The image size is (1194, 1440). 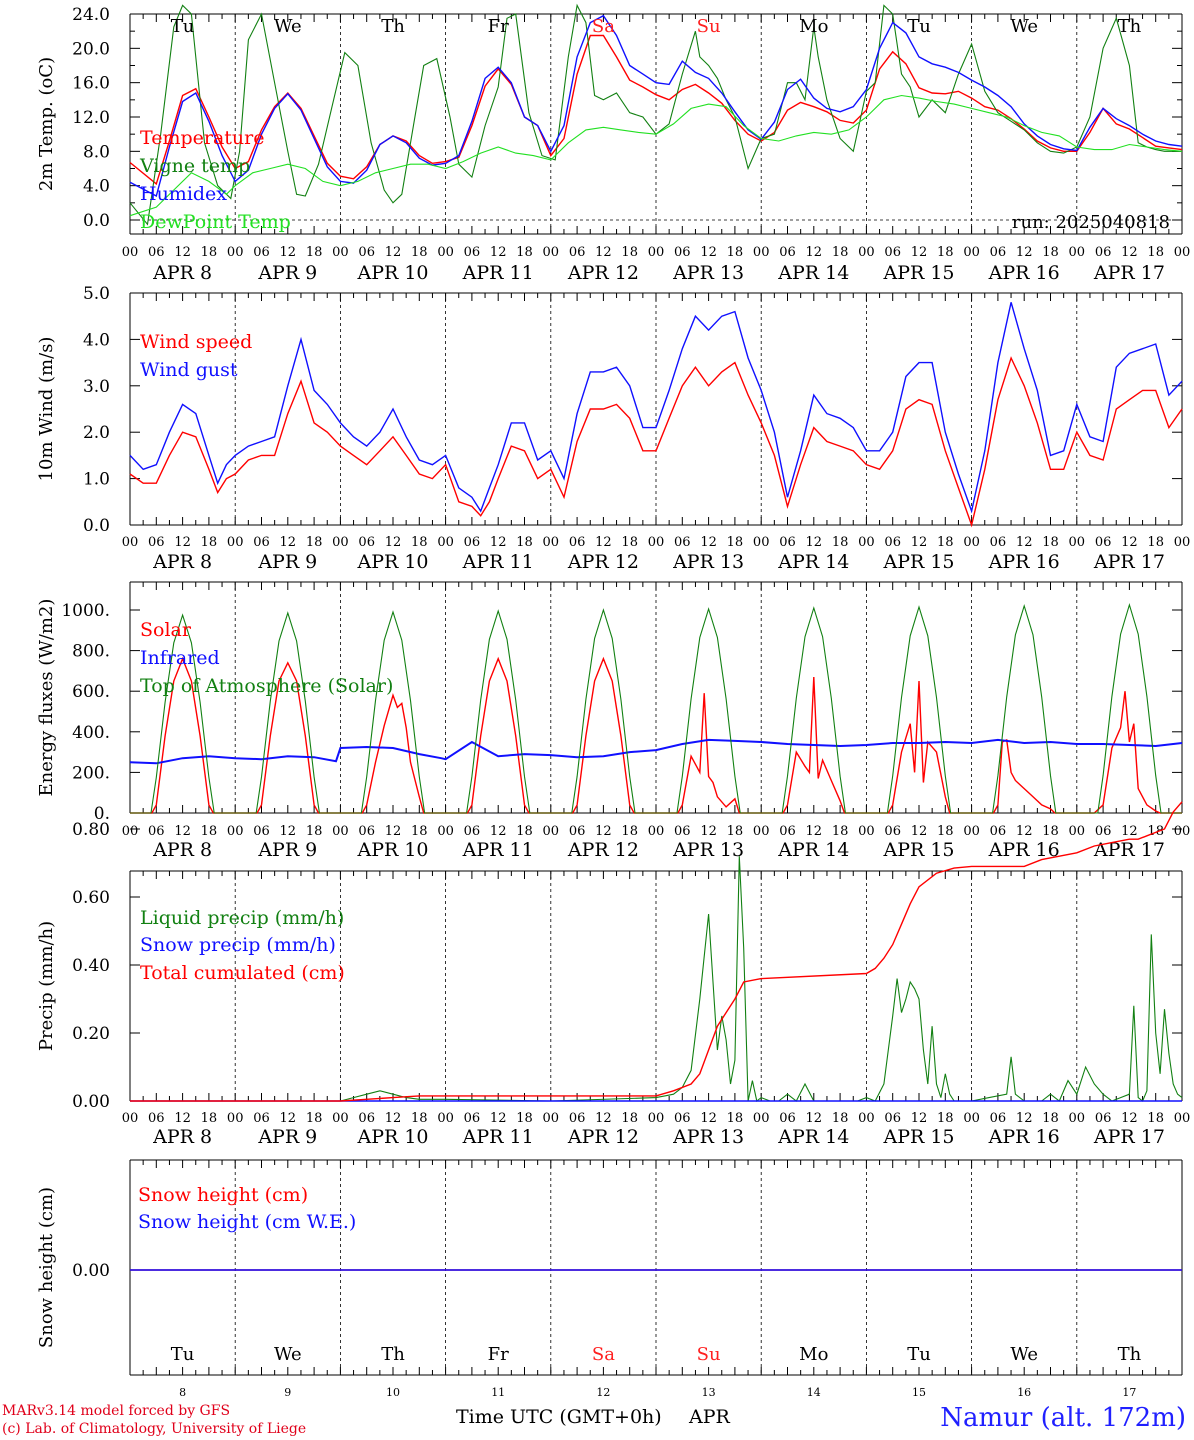 What do you see at coordinates (91, 692) in the screenshot?
I see `y-tick-label: 600.` at bounding box center [91, 692].